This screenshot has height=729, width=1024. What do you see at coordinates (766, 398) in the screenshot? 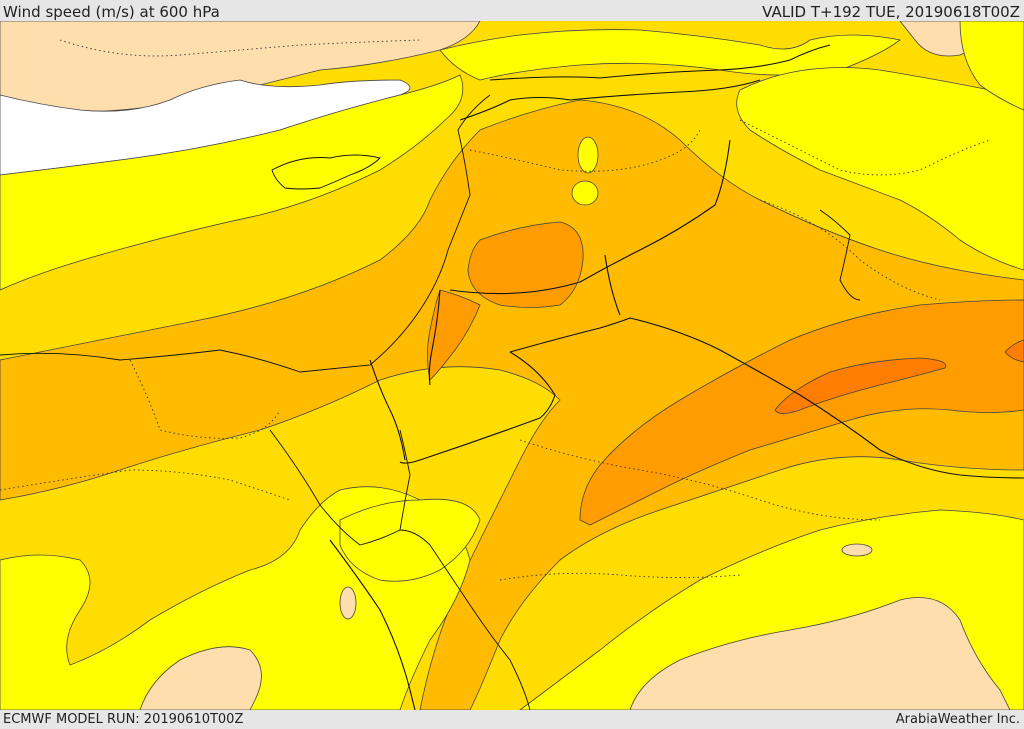
I see `saudi-jordan-border` at bounding box center [766, 398].